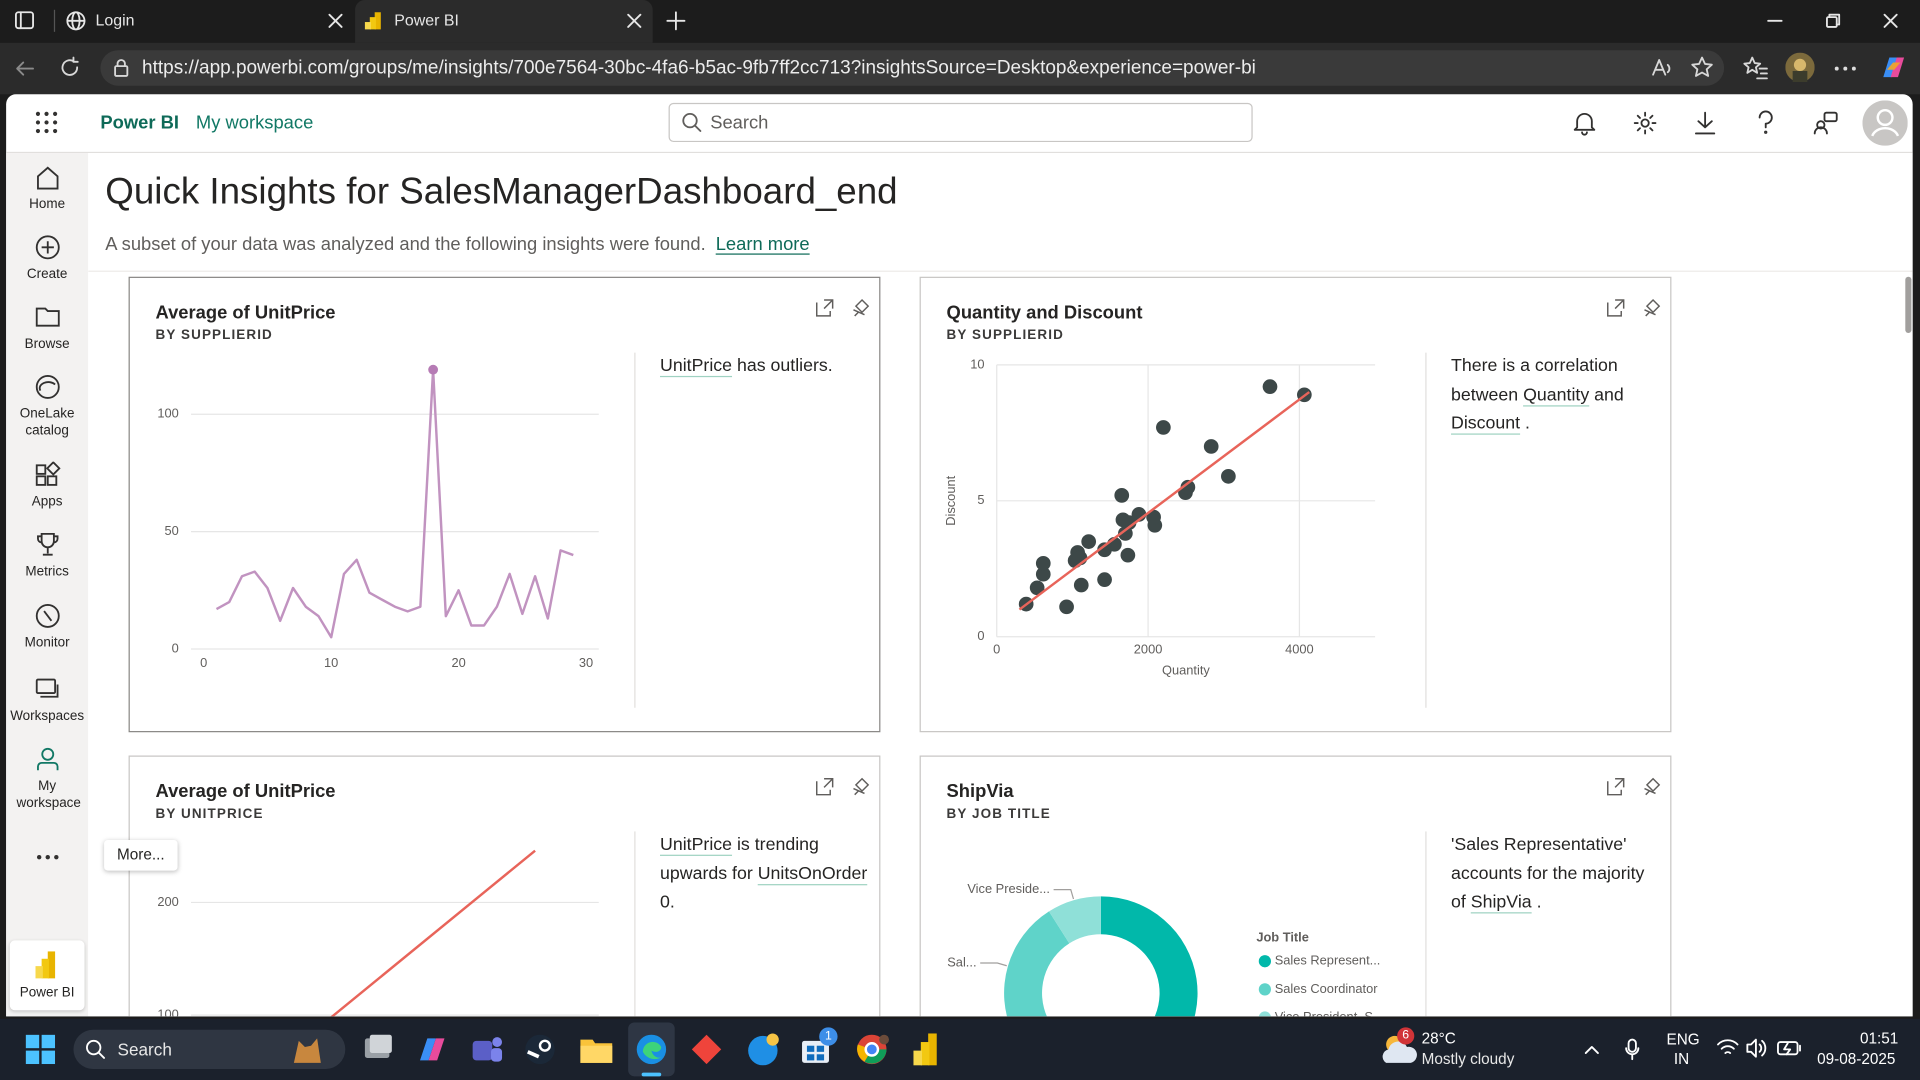 This screenshot has width=1920, height=1080. What do you see at coordinates (121, 68) in the screenshot?
I see `site-info` at bounding box center [121, 68].